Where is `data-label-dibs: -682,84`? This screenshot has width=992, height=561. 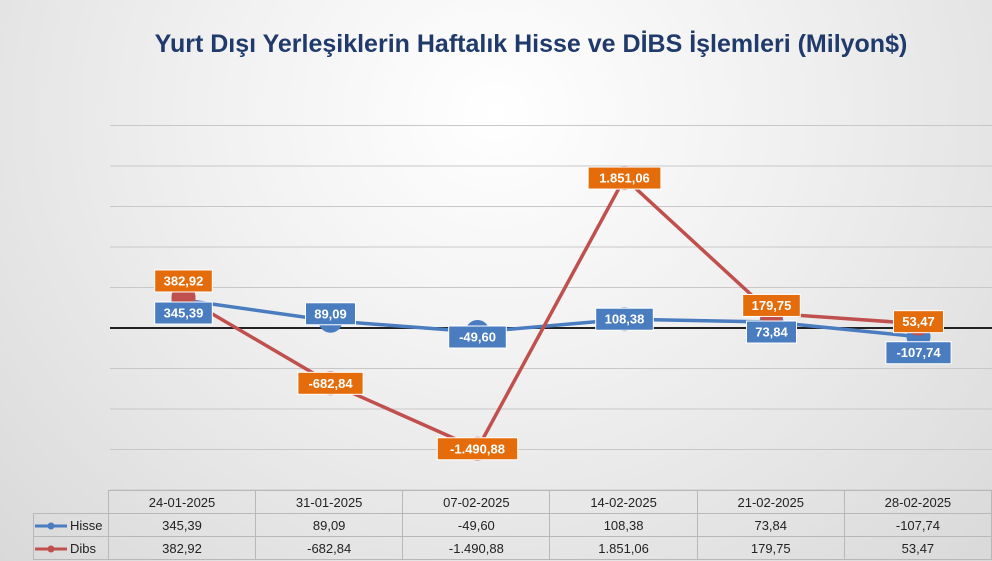
data-label-dibs: -682,84 is located at coordinates (330, 383).